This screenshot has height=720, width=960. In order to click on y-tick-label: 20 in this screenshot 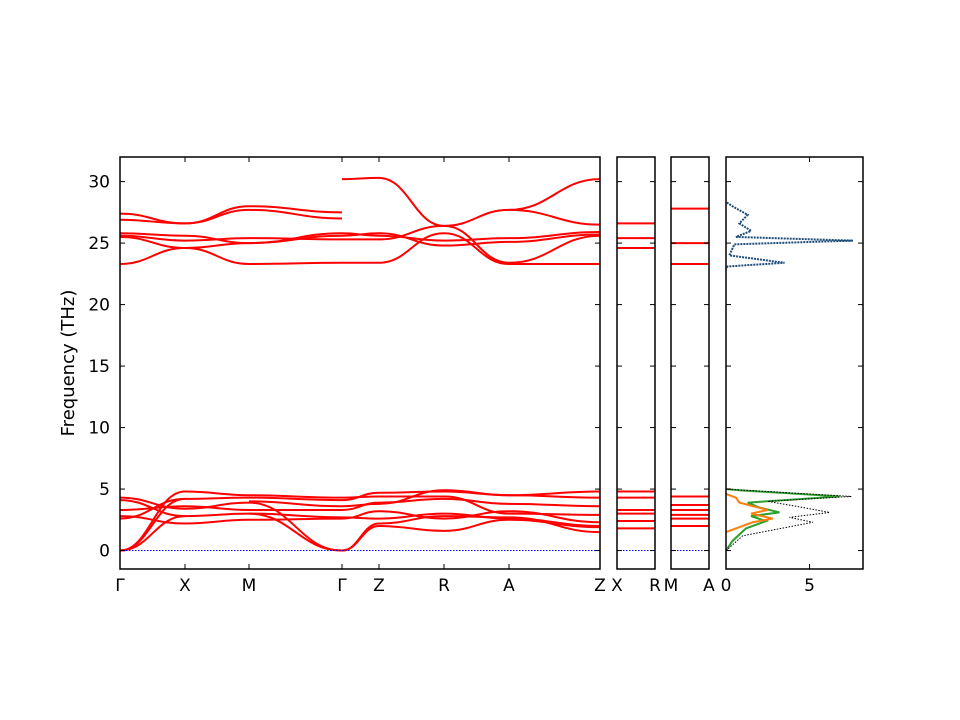, I will do `click(99, 306)`.